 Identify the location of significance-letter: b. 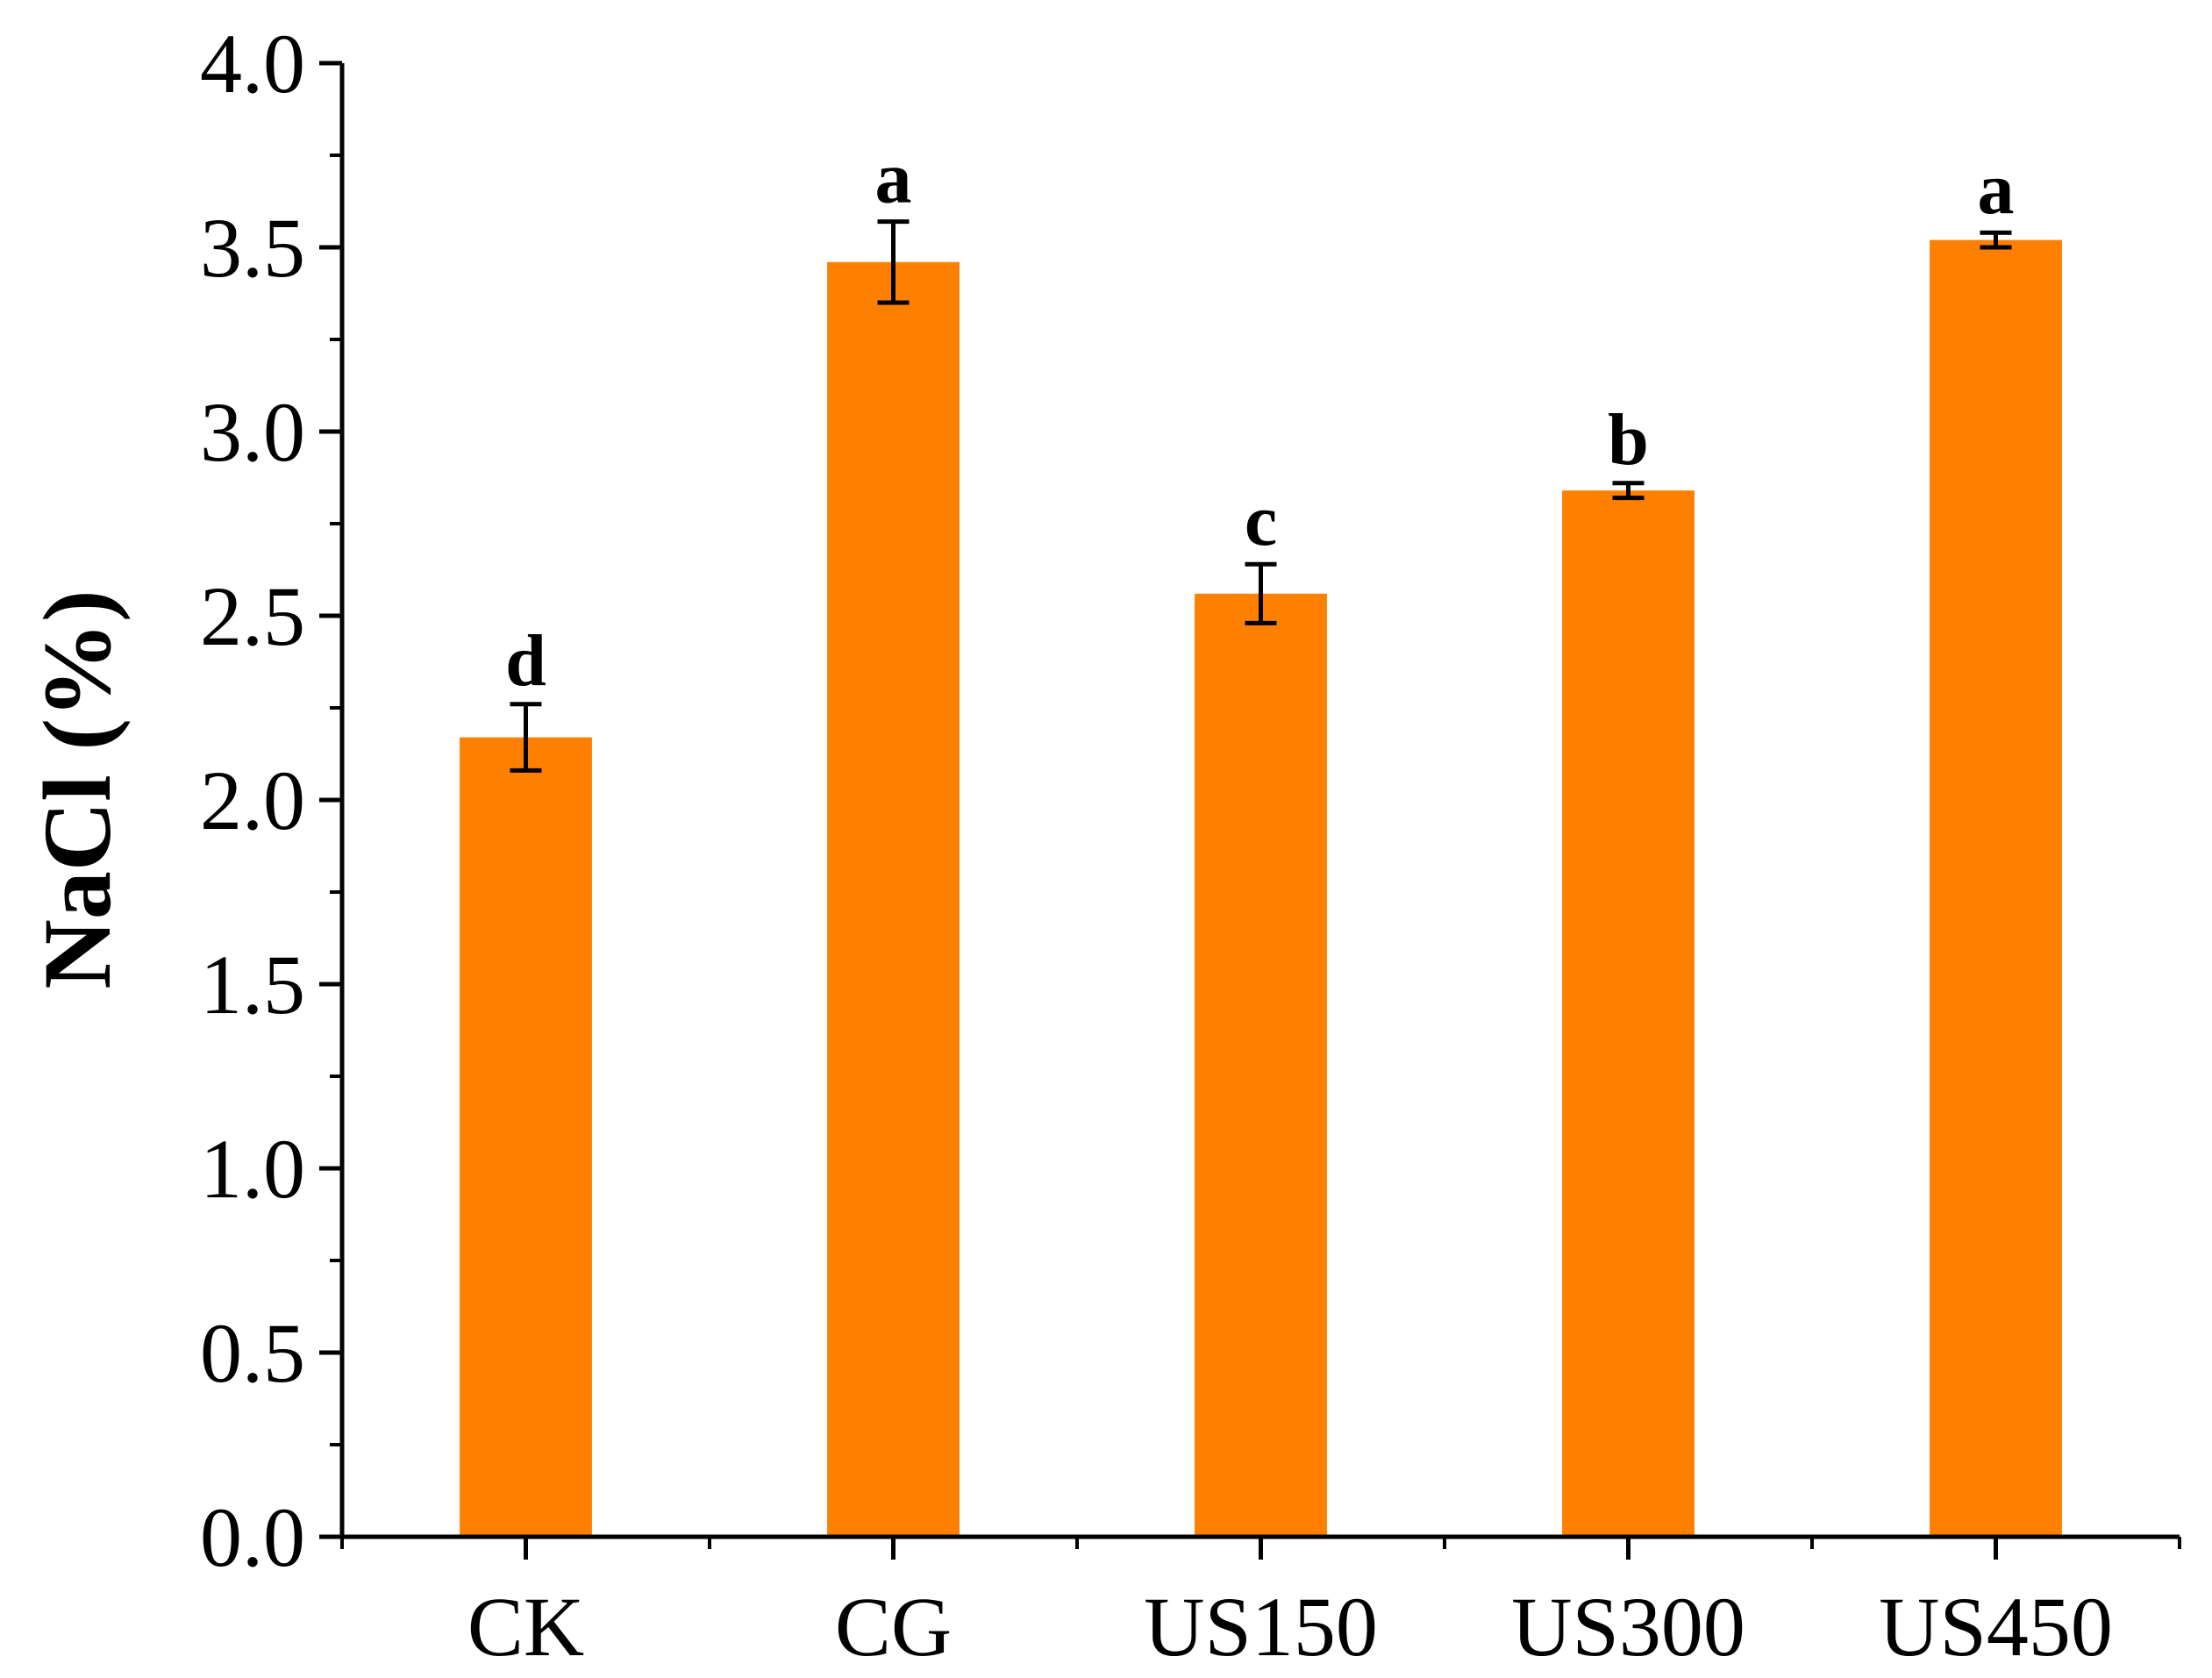
(1628, 440).